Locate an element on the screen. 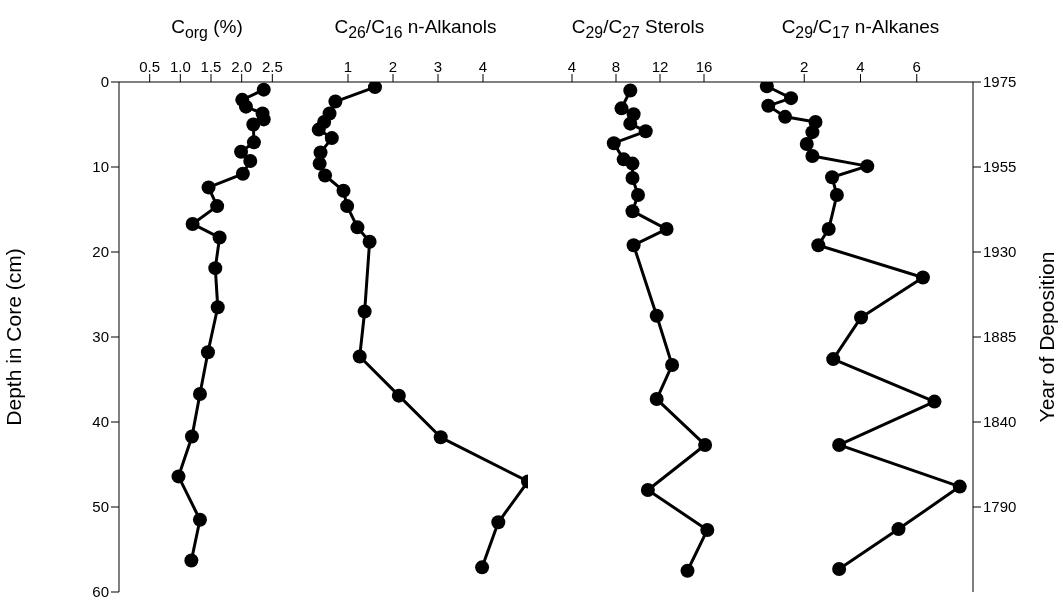  y-tick-label: 0 is located at coordinates (104, 82).